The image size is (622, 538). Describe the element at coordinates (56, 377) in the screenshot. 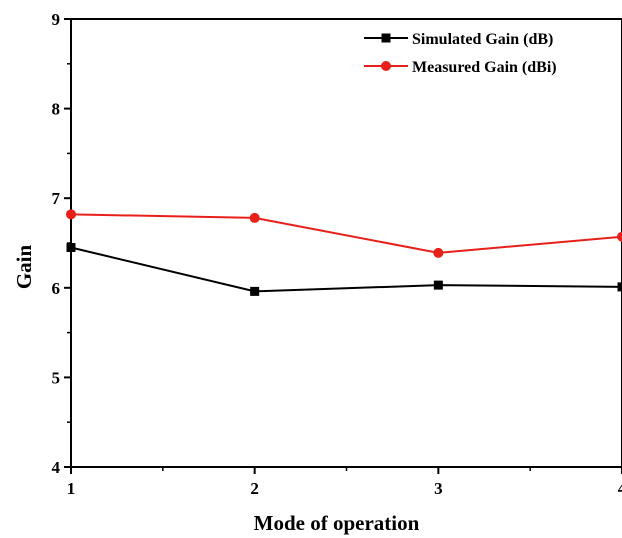

I see `y-tick-label: 5` at that location.